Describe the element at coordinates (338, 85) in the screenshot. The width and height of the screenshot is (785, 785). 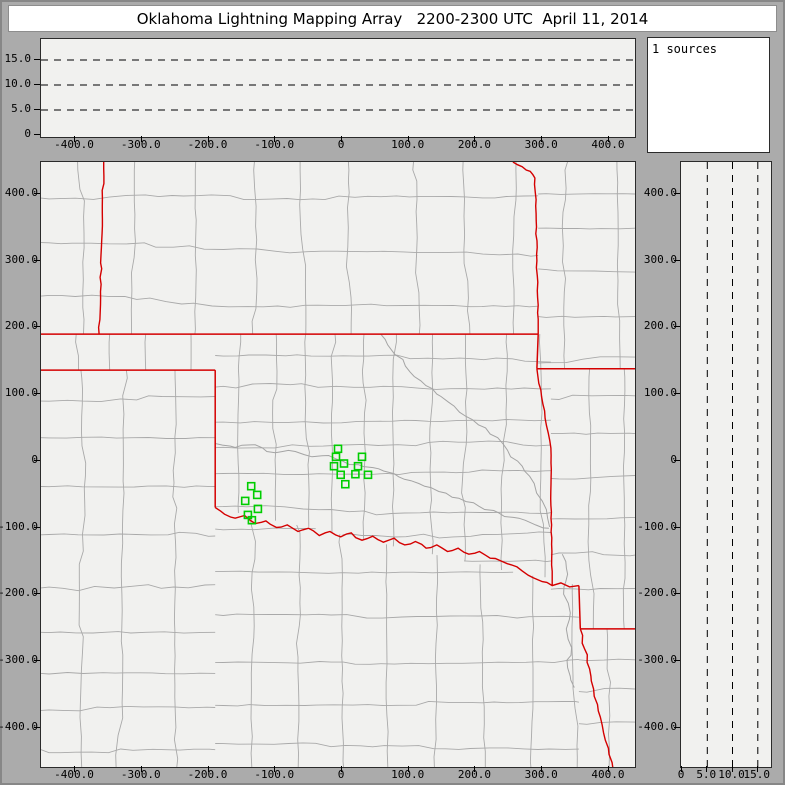
I see `ew-altitude-plot-svg` at that location.